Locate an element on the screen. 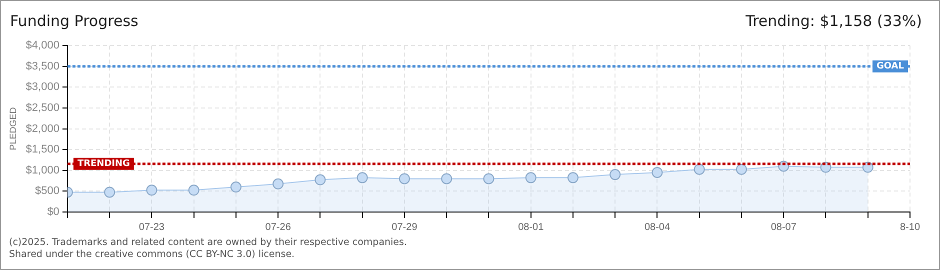 This screenshot has height=270, width=940. chart-title: Funding Progress is located at coordinates (74, 21).